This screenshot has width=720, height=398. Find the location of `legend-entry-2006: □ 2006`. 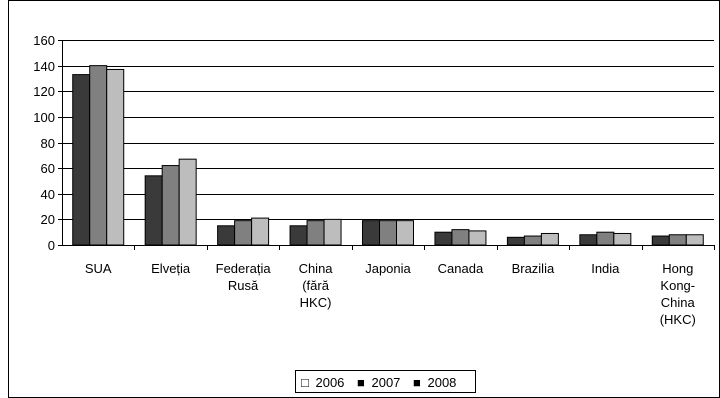

legend-entry-2006: □ 2006 is located at coordinates (322, 382).